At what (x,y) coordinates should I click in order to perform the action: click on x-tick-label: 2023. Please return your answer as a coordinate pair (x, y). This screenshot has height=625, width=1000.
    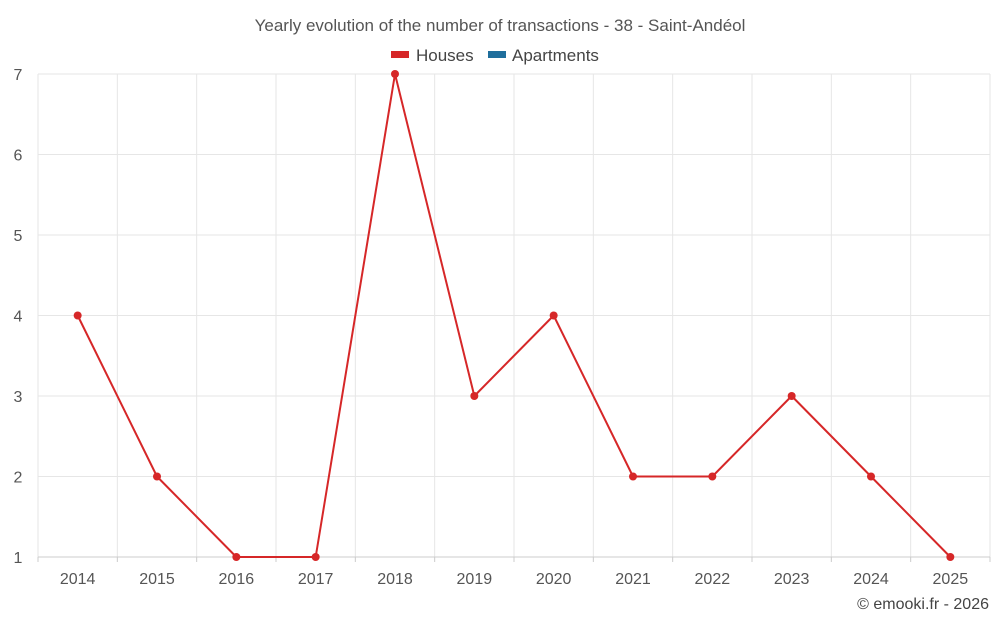
    Looking at the image, I should click on (792, 579).